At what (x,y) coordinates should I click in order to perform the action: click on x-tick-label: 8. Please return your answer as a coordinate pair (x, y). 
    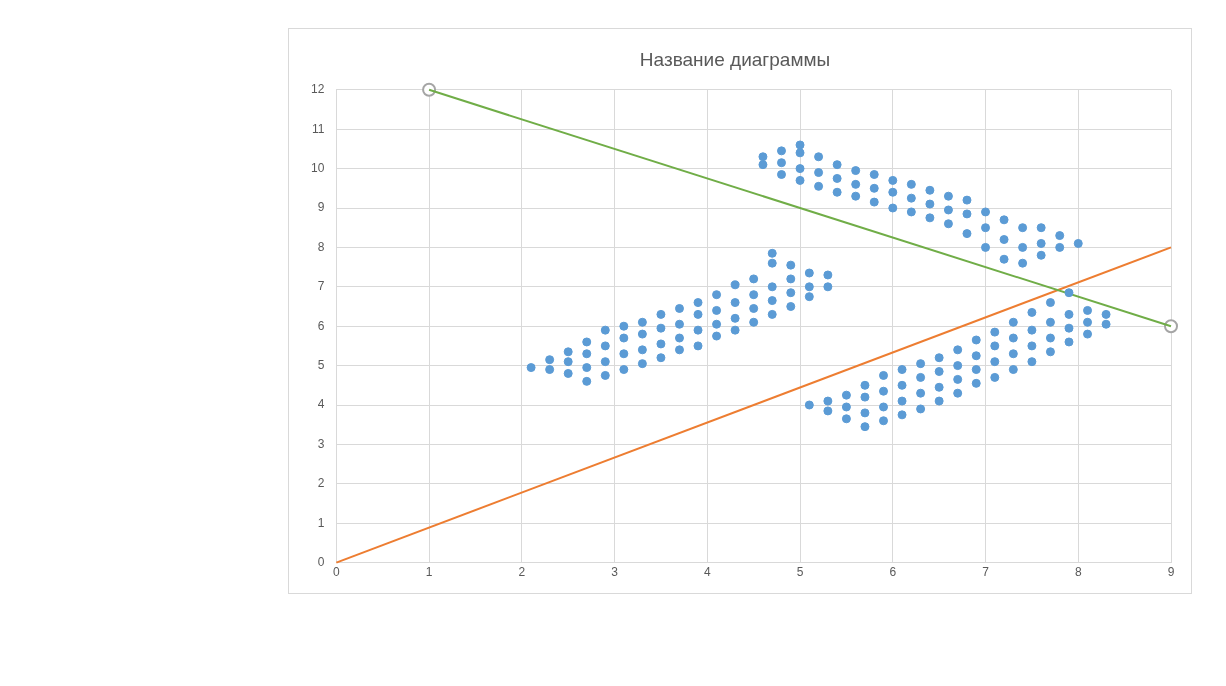
    Looking at the image, I should click on (1078, 572).